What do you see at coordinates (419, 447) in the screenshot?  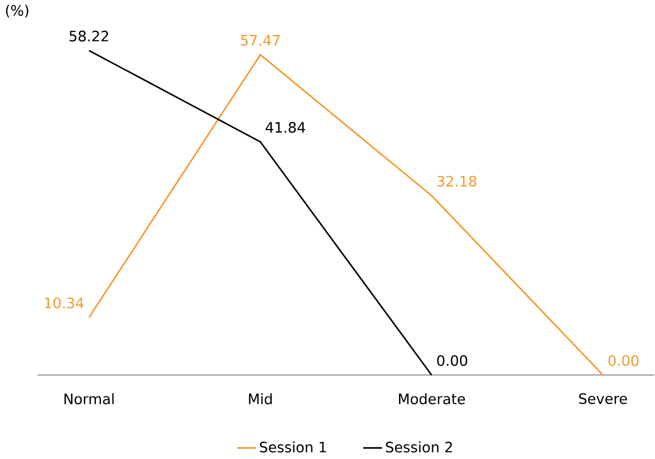 I see `legend-label: Session 2` at bounding box center [419, 447].